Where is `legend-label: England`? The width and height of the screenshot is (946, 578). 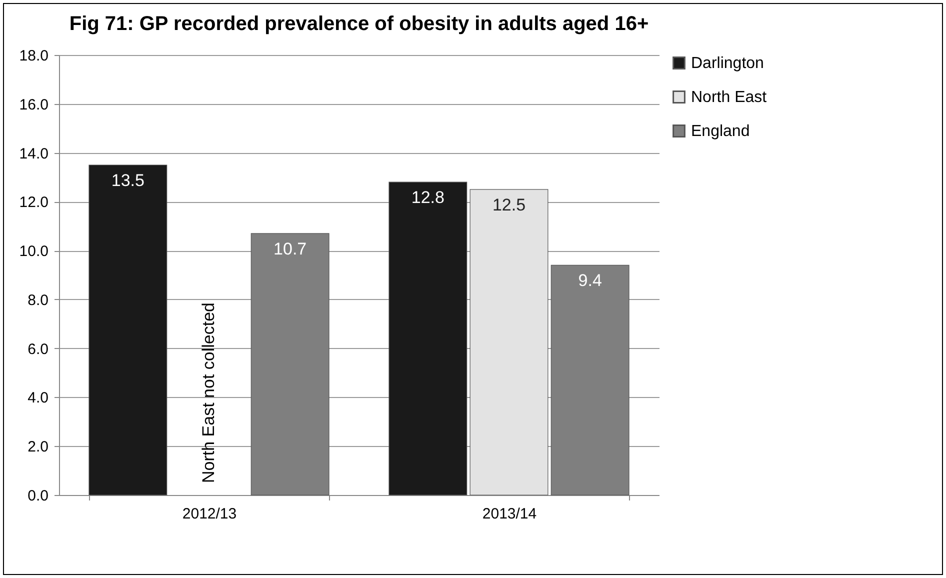
legend-label: England is located at coordinates (720, 131).